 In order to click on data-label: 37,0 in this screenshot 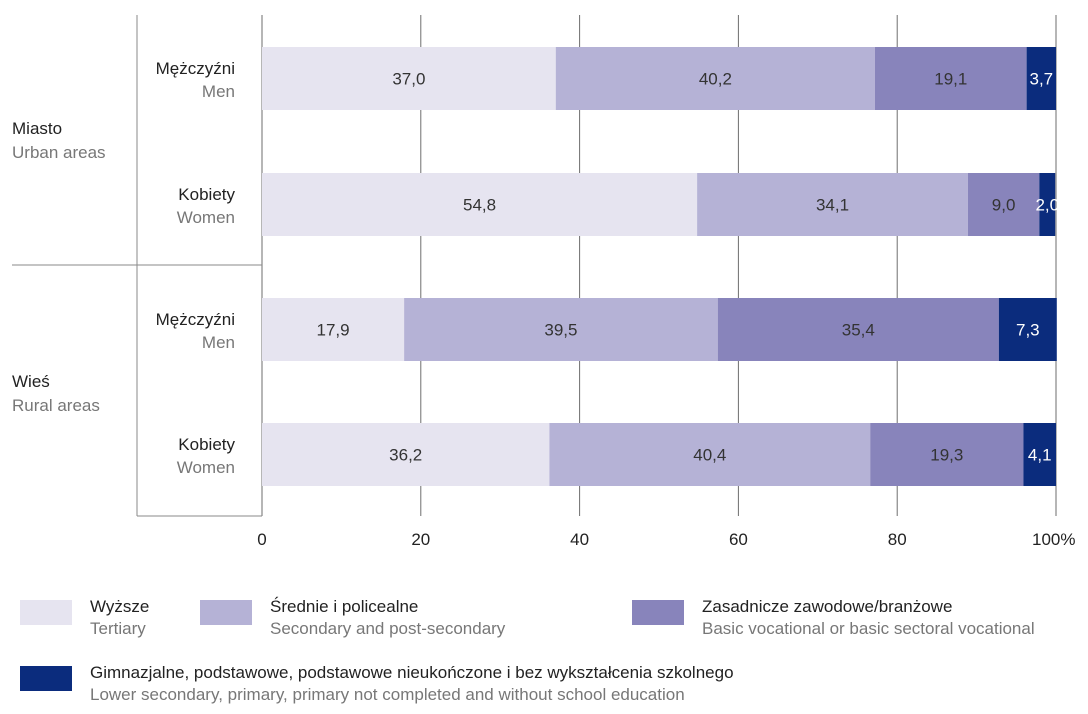, I will do `click(408, 79)`.